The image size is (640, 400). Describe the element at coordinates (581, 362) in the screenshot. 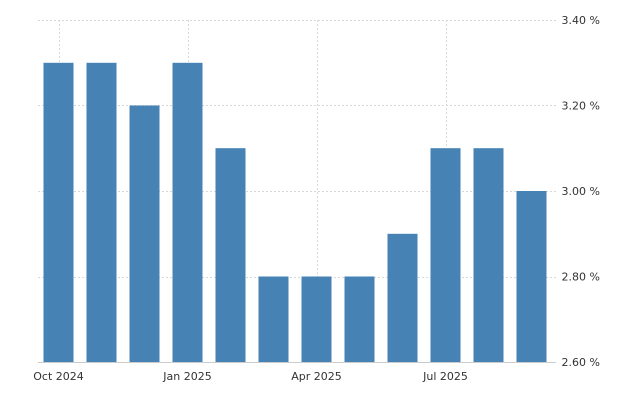

I see `y-tick-label-1: 2.60 %` at that location.